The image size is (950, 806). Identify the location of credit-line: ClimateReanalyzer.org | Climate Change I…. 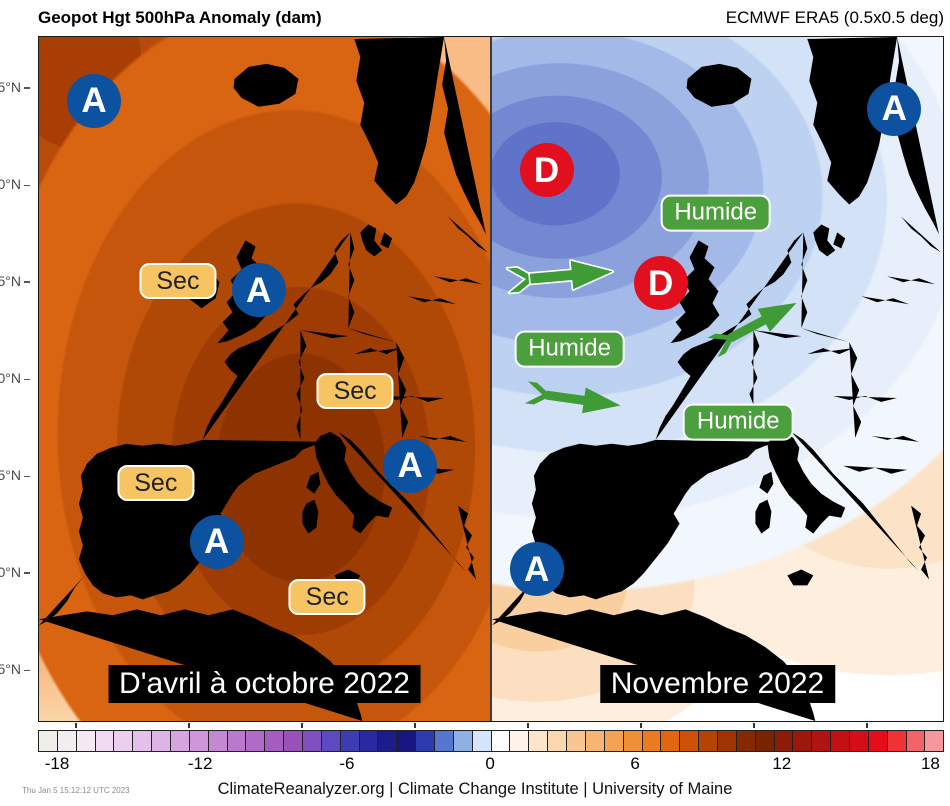
(475, 789).